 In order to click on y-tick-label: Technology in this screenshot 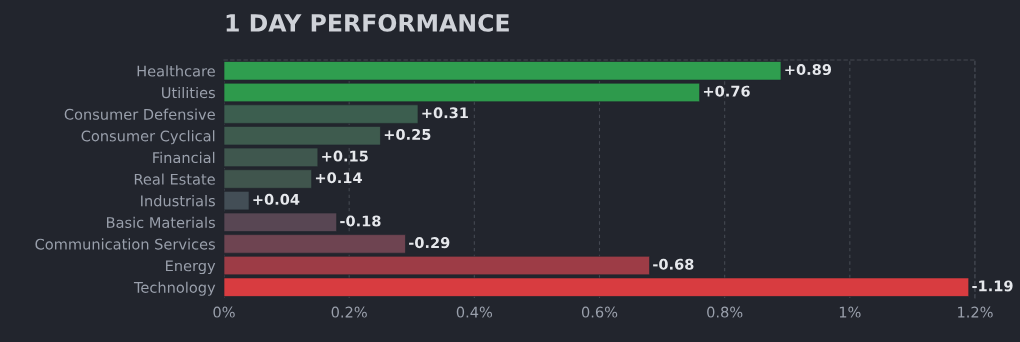, I will do `click(174, 288)`.